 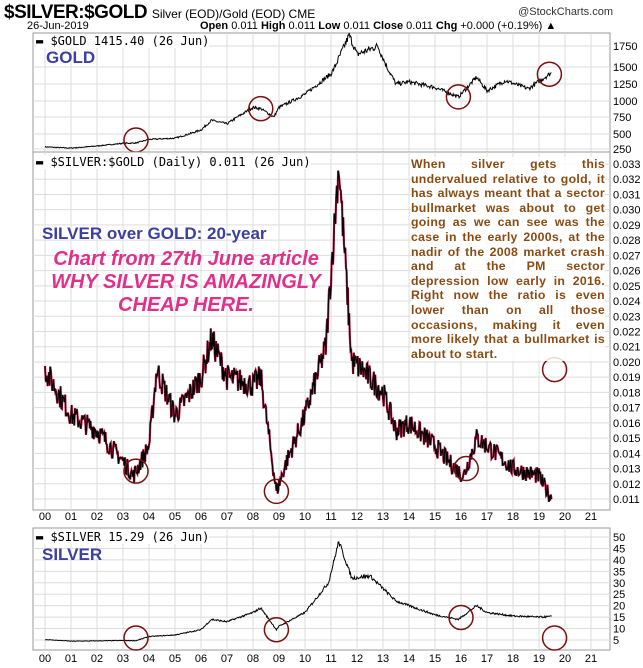 I want to click on chg-label: Chg, so click(x=446, y=26).